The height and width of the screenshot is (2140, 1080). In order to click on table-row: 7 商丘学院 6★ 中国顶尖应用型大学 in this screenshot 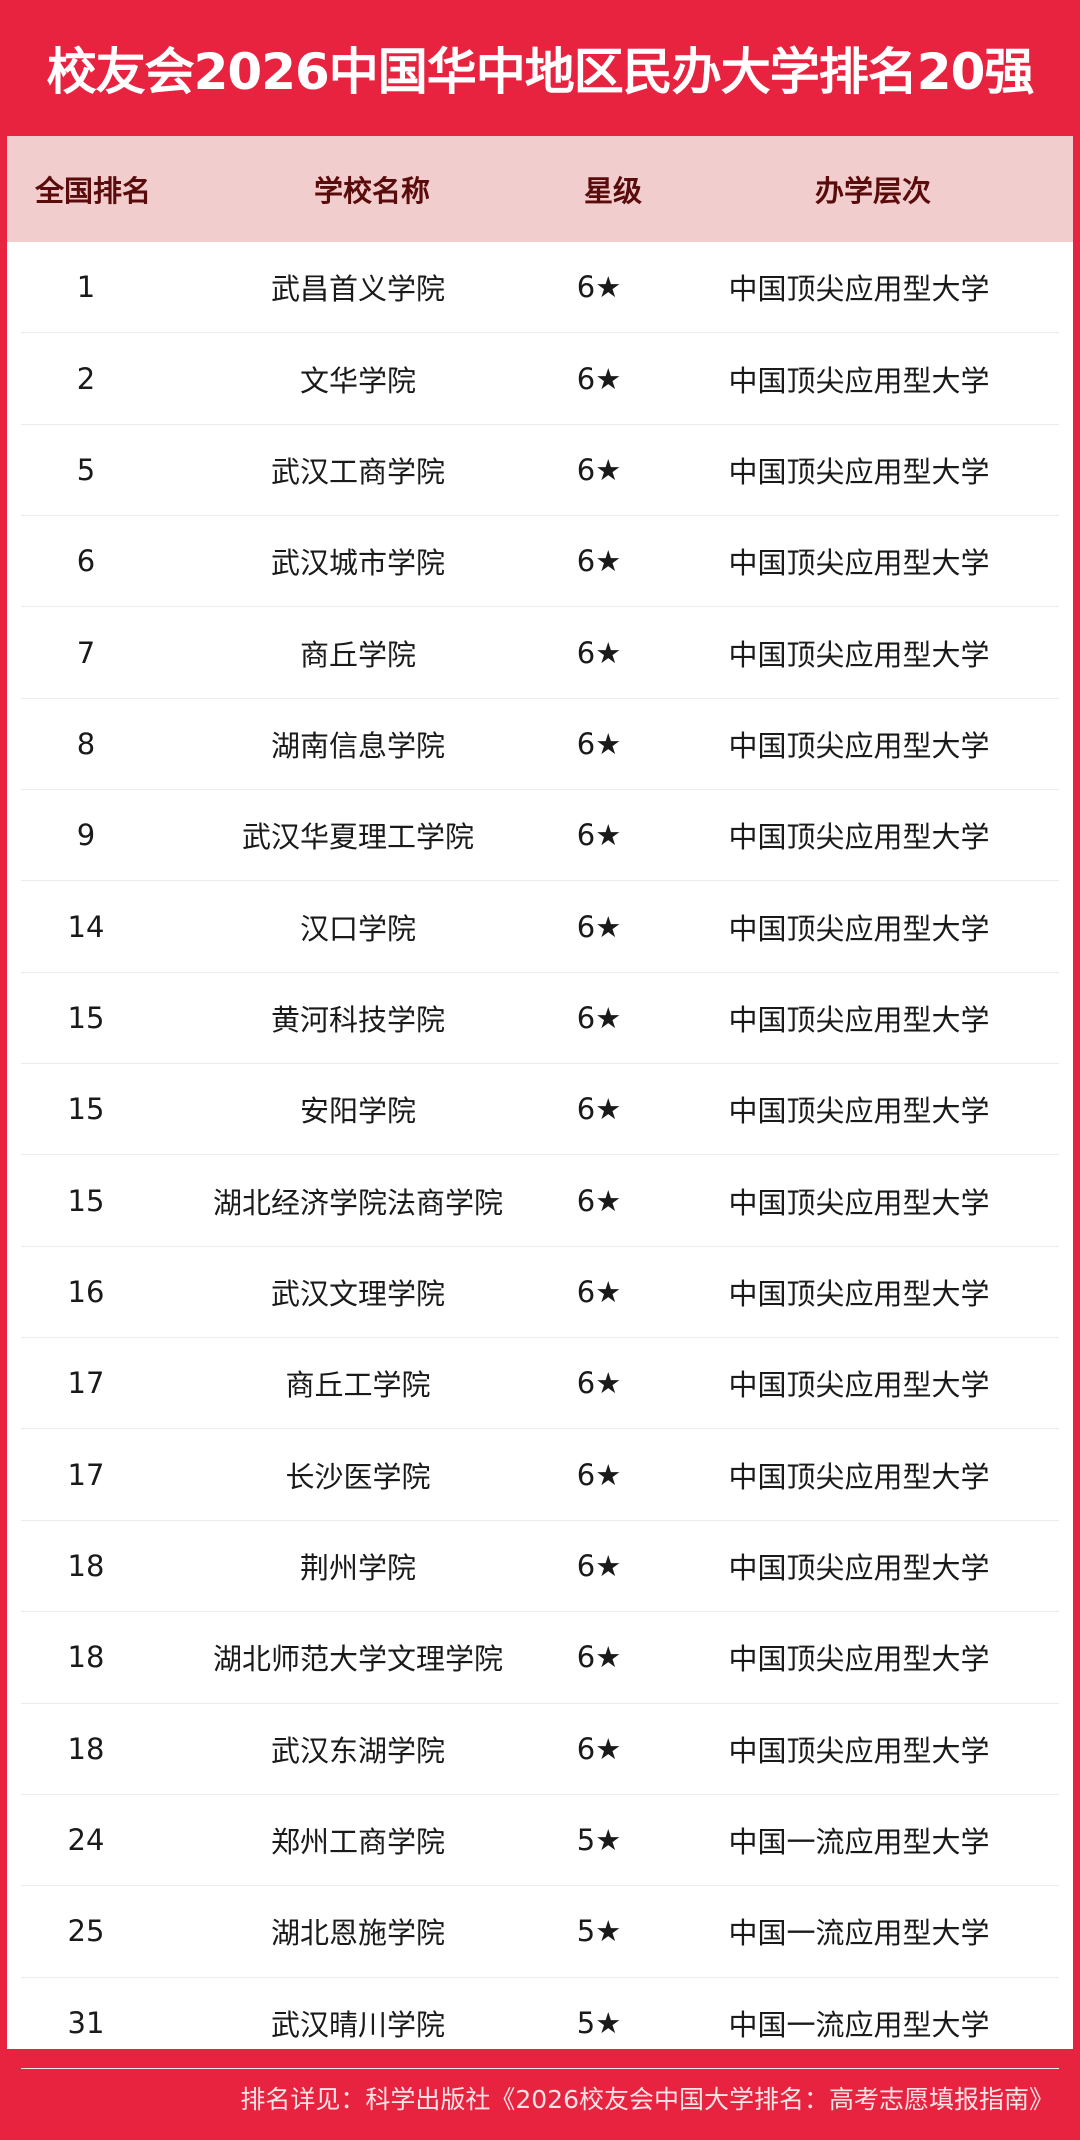, I will do `click(540, 653)`.